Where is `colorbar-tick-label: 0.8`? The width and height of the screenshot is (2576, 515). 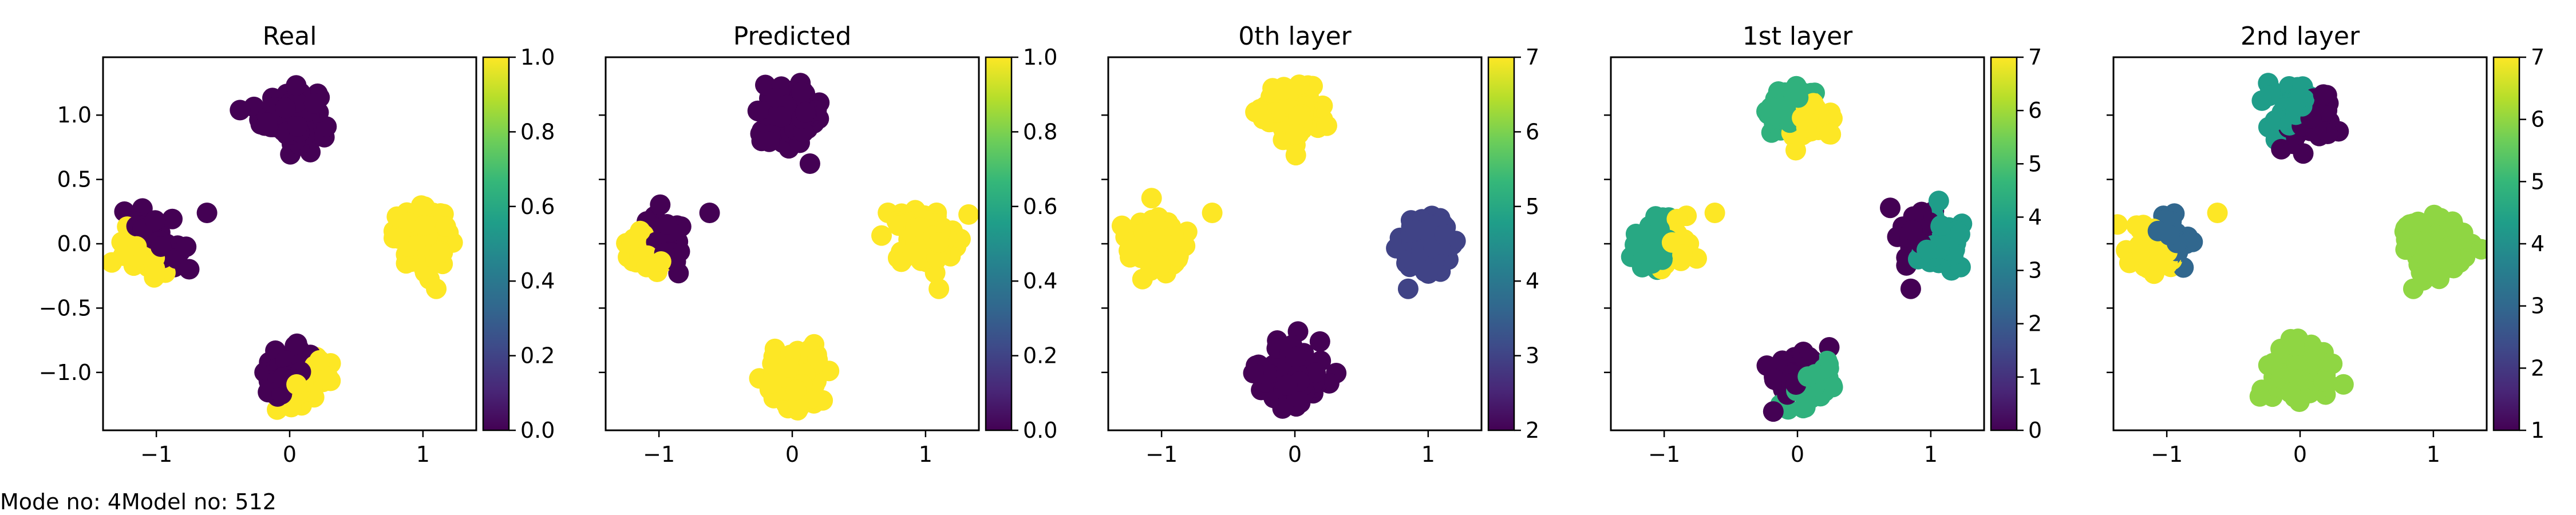 colorbar-tick-label: 0.8 is located at coordinates (1040, 131).